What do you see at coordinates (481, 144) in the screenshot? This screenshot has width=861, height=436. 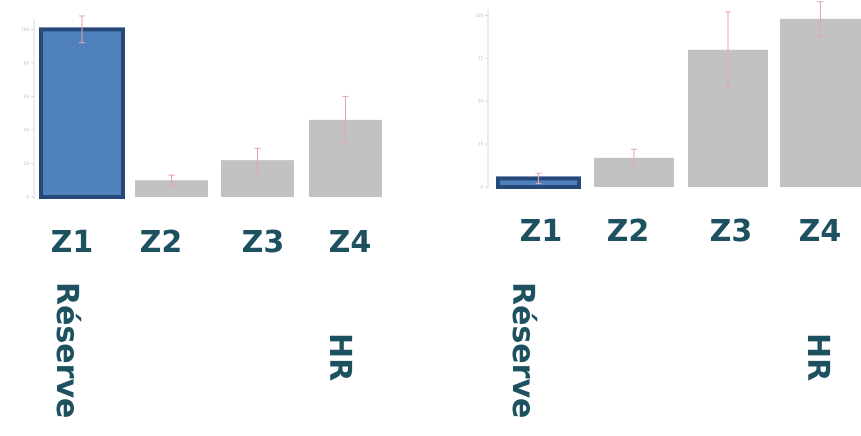 I see `y-tick-label-r-1: 25` at bounding box center [481, 144].